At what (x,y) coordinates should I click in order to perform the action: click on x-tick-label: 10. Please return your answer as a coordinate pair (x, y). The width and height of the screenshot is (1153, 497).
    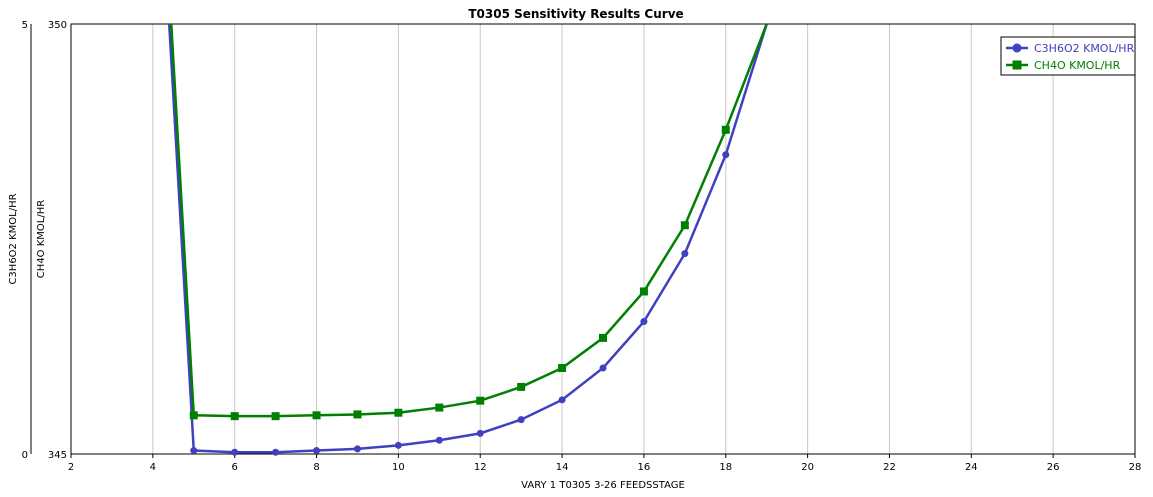
    Looking at the image, I should click on (398, 467).